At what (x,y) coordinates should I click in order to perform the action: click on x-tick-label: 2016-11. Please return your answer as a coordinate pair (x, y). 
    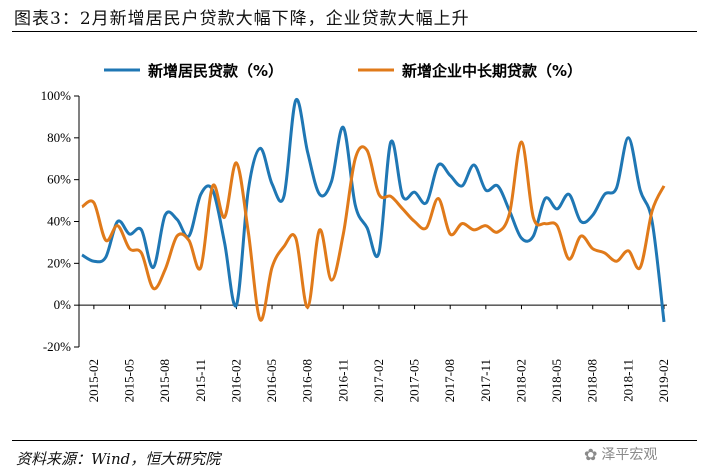
    Looking at the image, I should click on (342, 380).